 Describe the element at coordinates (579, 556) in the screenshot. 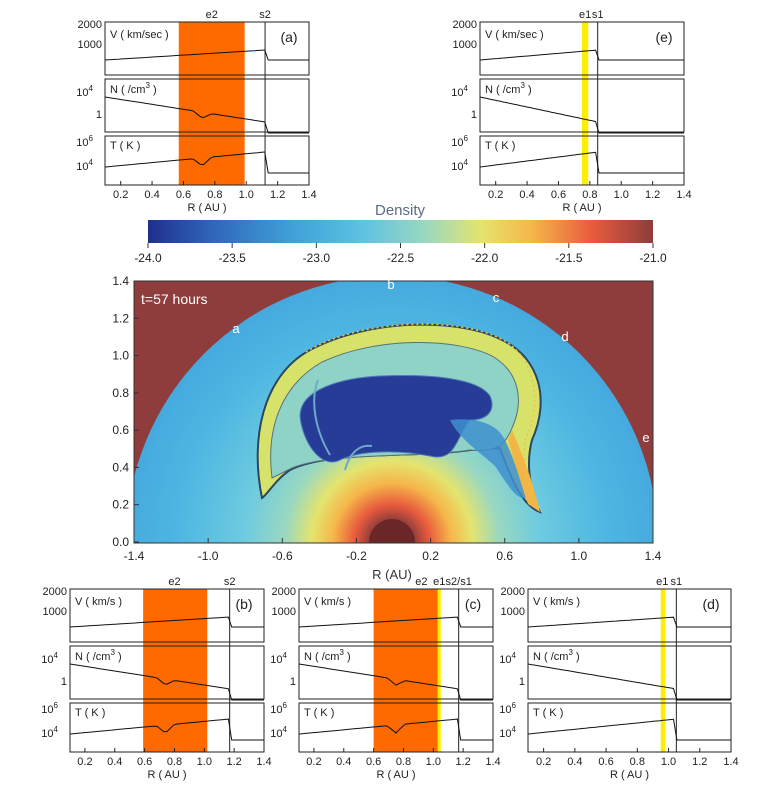

I see `map-xtick-label: 1.0` at that location.